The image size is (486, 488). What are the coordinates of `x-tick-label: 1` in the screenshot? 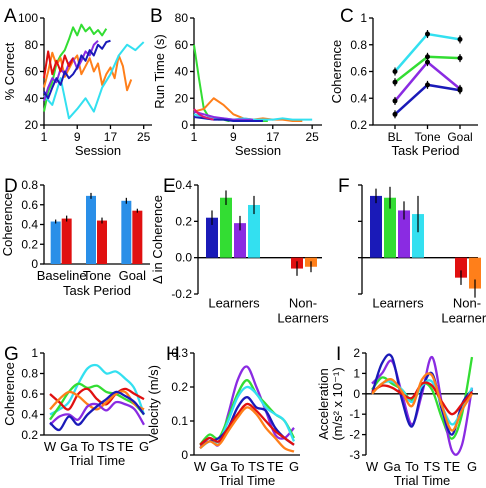 It's located at (194, 137).